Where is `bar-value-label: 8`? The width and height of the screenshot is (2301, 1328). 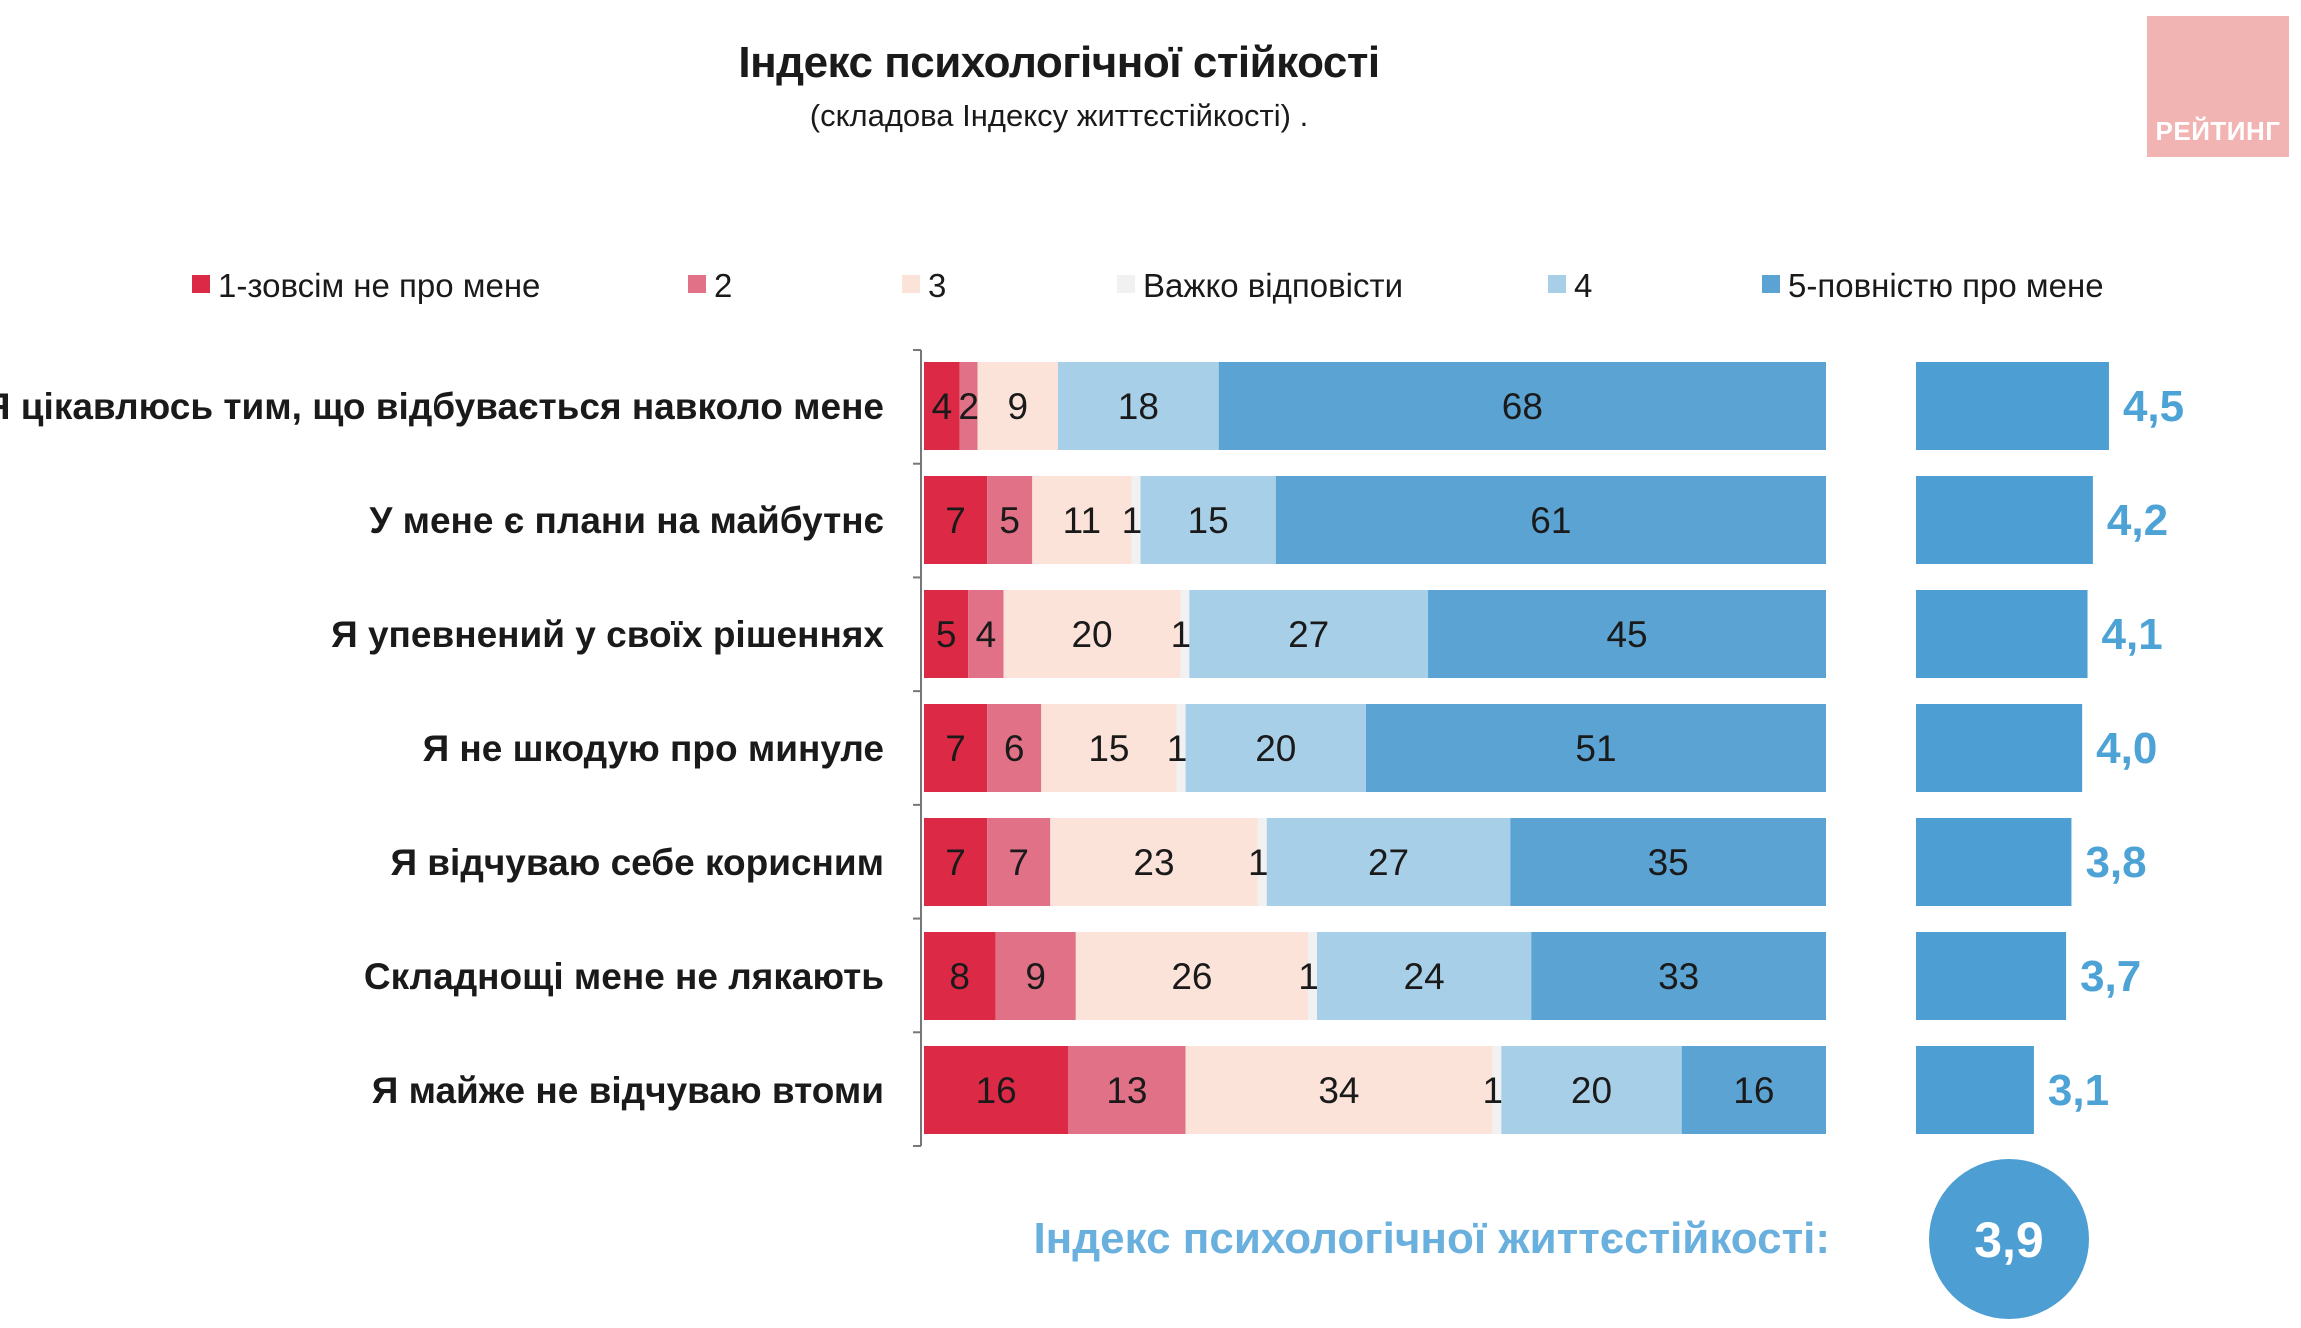
bar-value-label: 8 is located at coordinates (959, 976).